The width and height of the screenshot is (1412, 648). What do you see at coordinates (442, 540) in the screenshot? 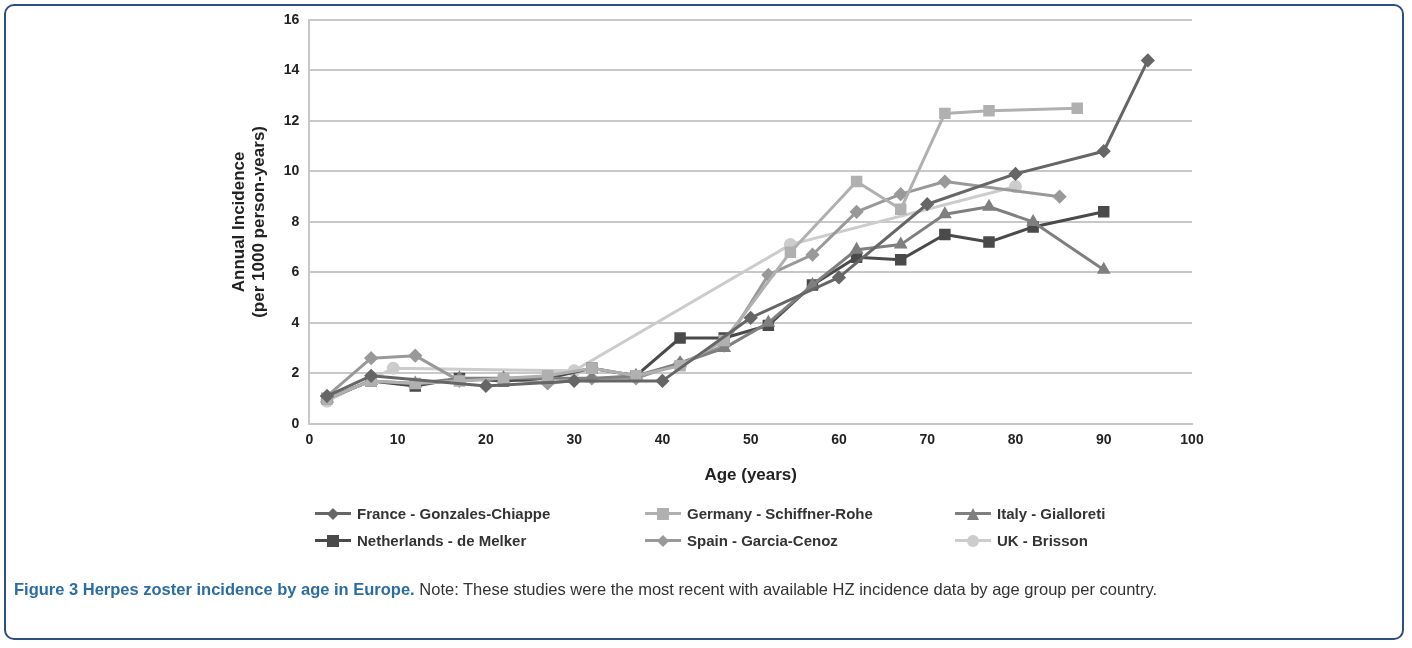
I see `legend-label: Netherlands - de Melker` at bounding box center [442, 540].